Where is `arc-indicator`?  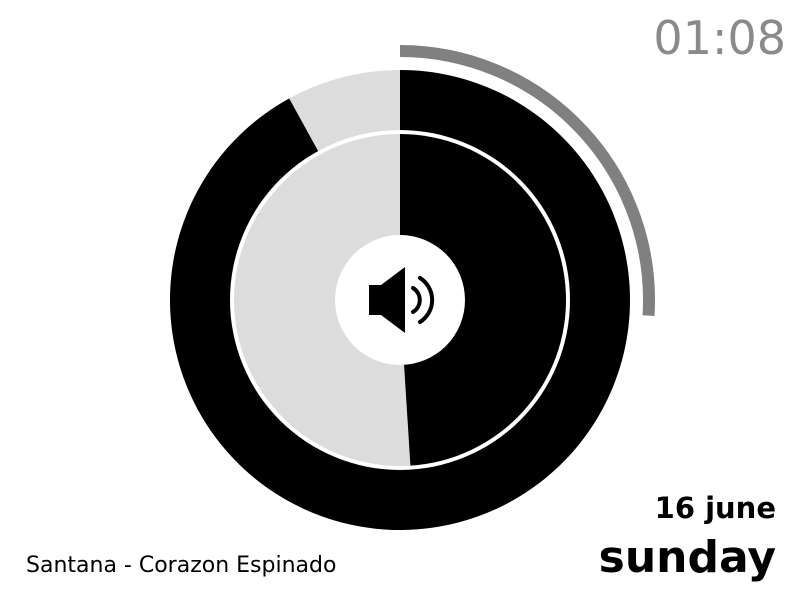
arc-indicator is located at coordinates (527, 181).